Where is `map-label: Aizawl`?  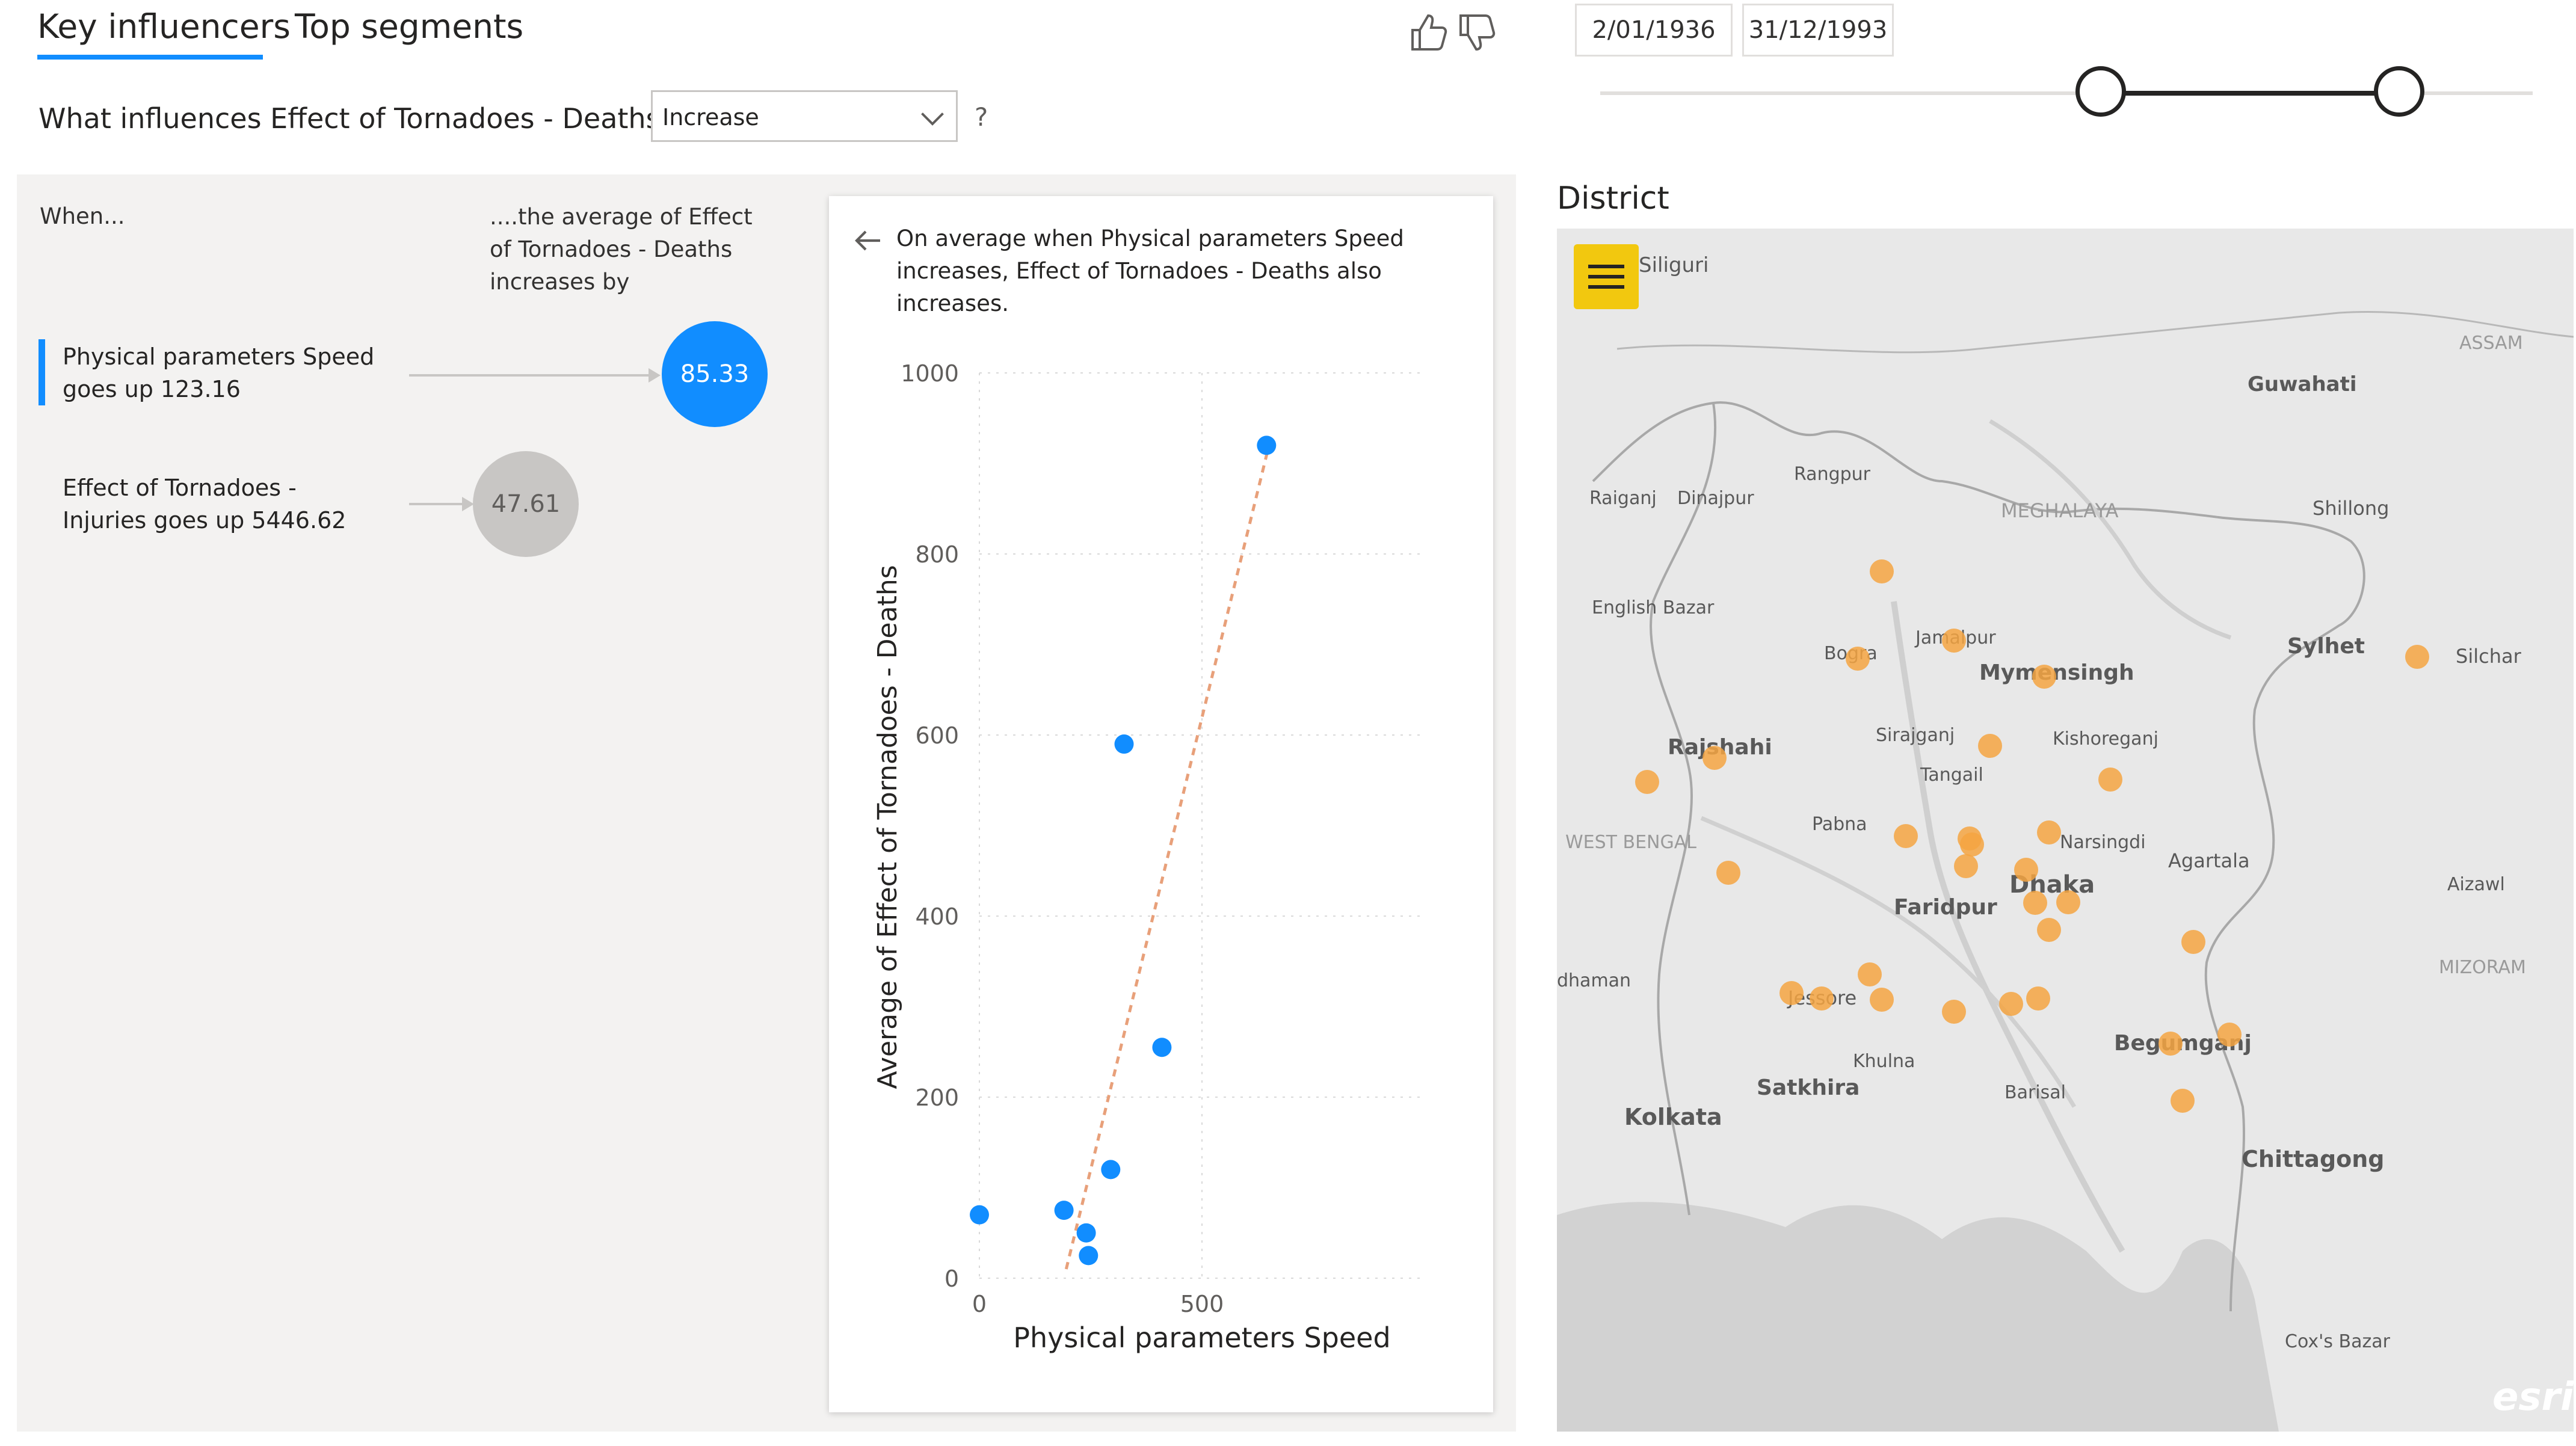
map-label: Aizawl is located at coordinates (2476, 885).